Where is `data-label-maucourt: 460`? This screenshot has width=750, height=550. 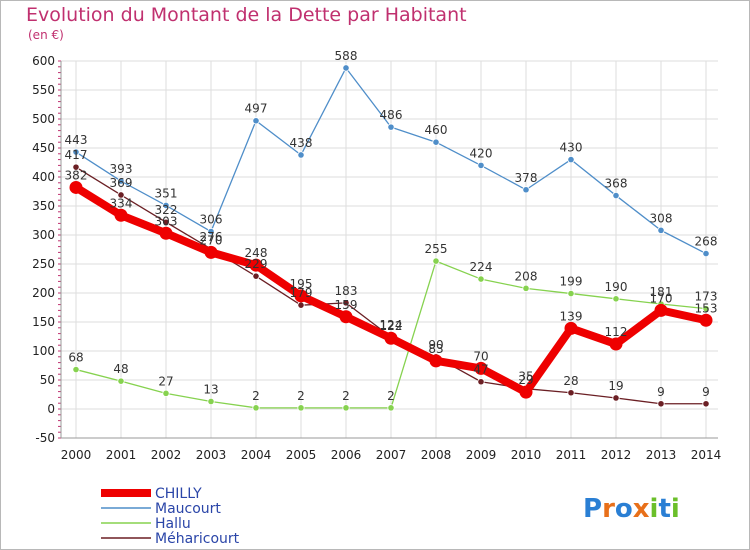 data-label-maucourt: 460 is located at coordinates (436, 130).